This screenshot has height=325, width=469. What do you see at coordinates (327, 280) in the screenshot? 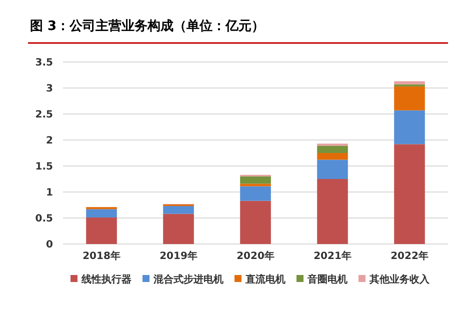
I see `legend-label: 音圈电机` at bounding box center [327, 280].